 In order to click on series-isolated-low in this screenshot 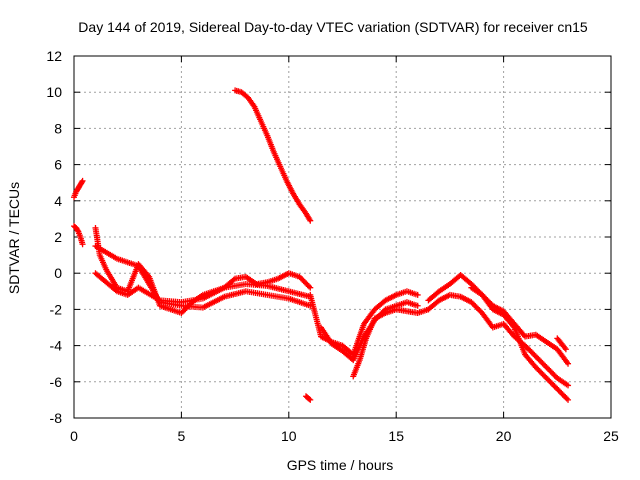, I will do `click(308, 398)`.